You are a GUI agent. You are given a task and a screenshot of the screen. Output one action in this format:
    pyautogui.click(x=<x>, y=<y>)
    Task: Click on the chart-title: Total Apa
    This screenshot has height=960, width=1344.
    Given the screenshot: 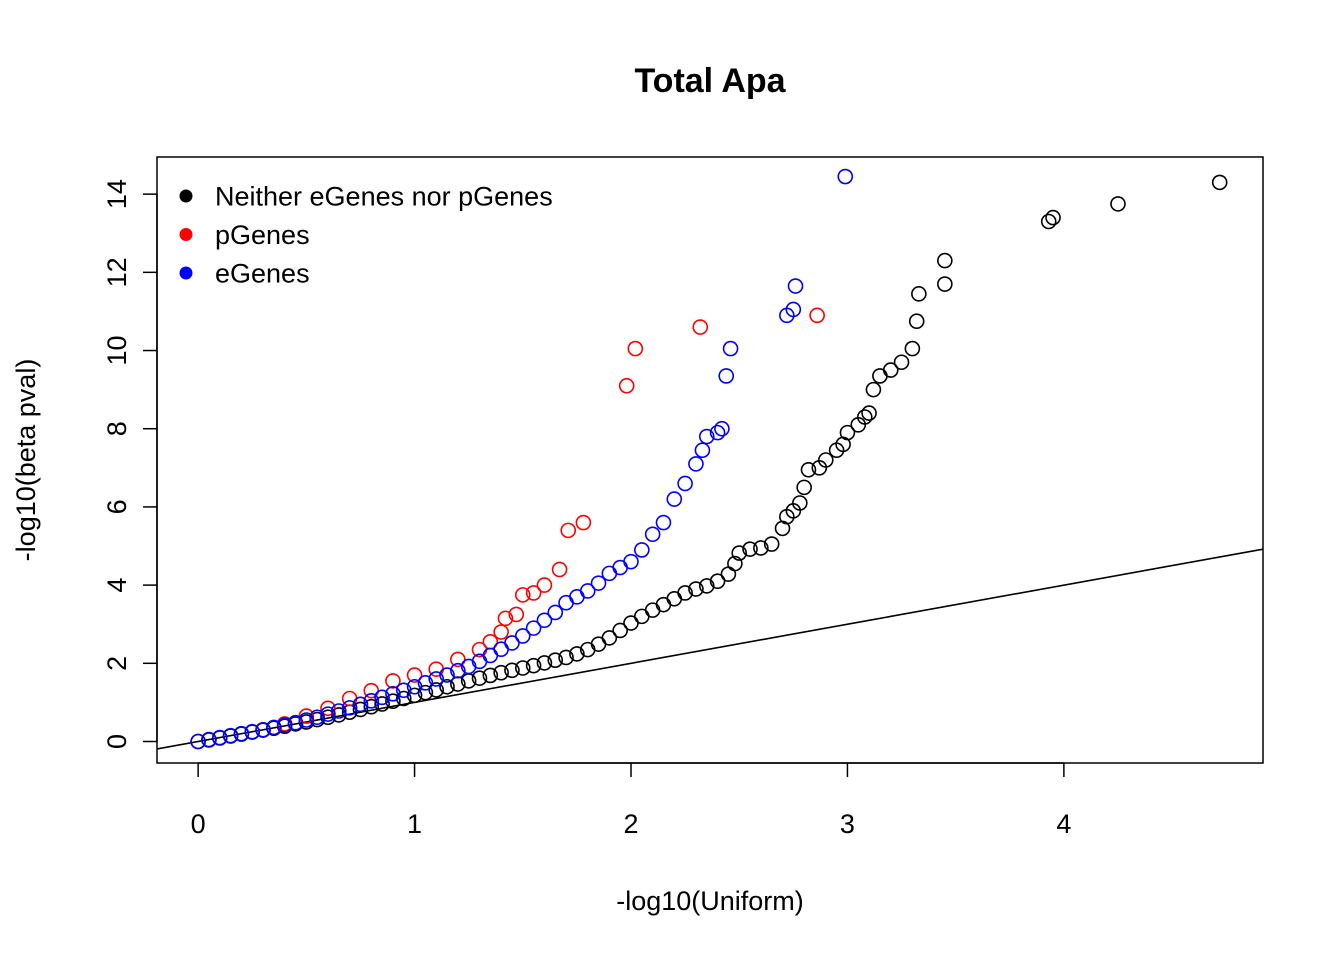 What is the action you would take?
    pyautogui.click(x=710, y=81)
    